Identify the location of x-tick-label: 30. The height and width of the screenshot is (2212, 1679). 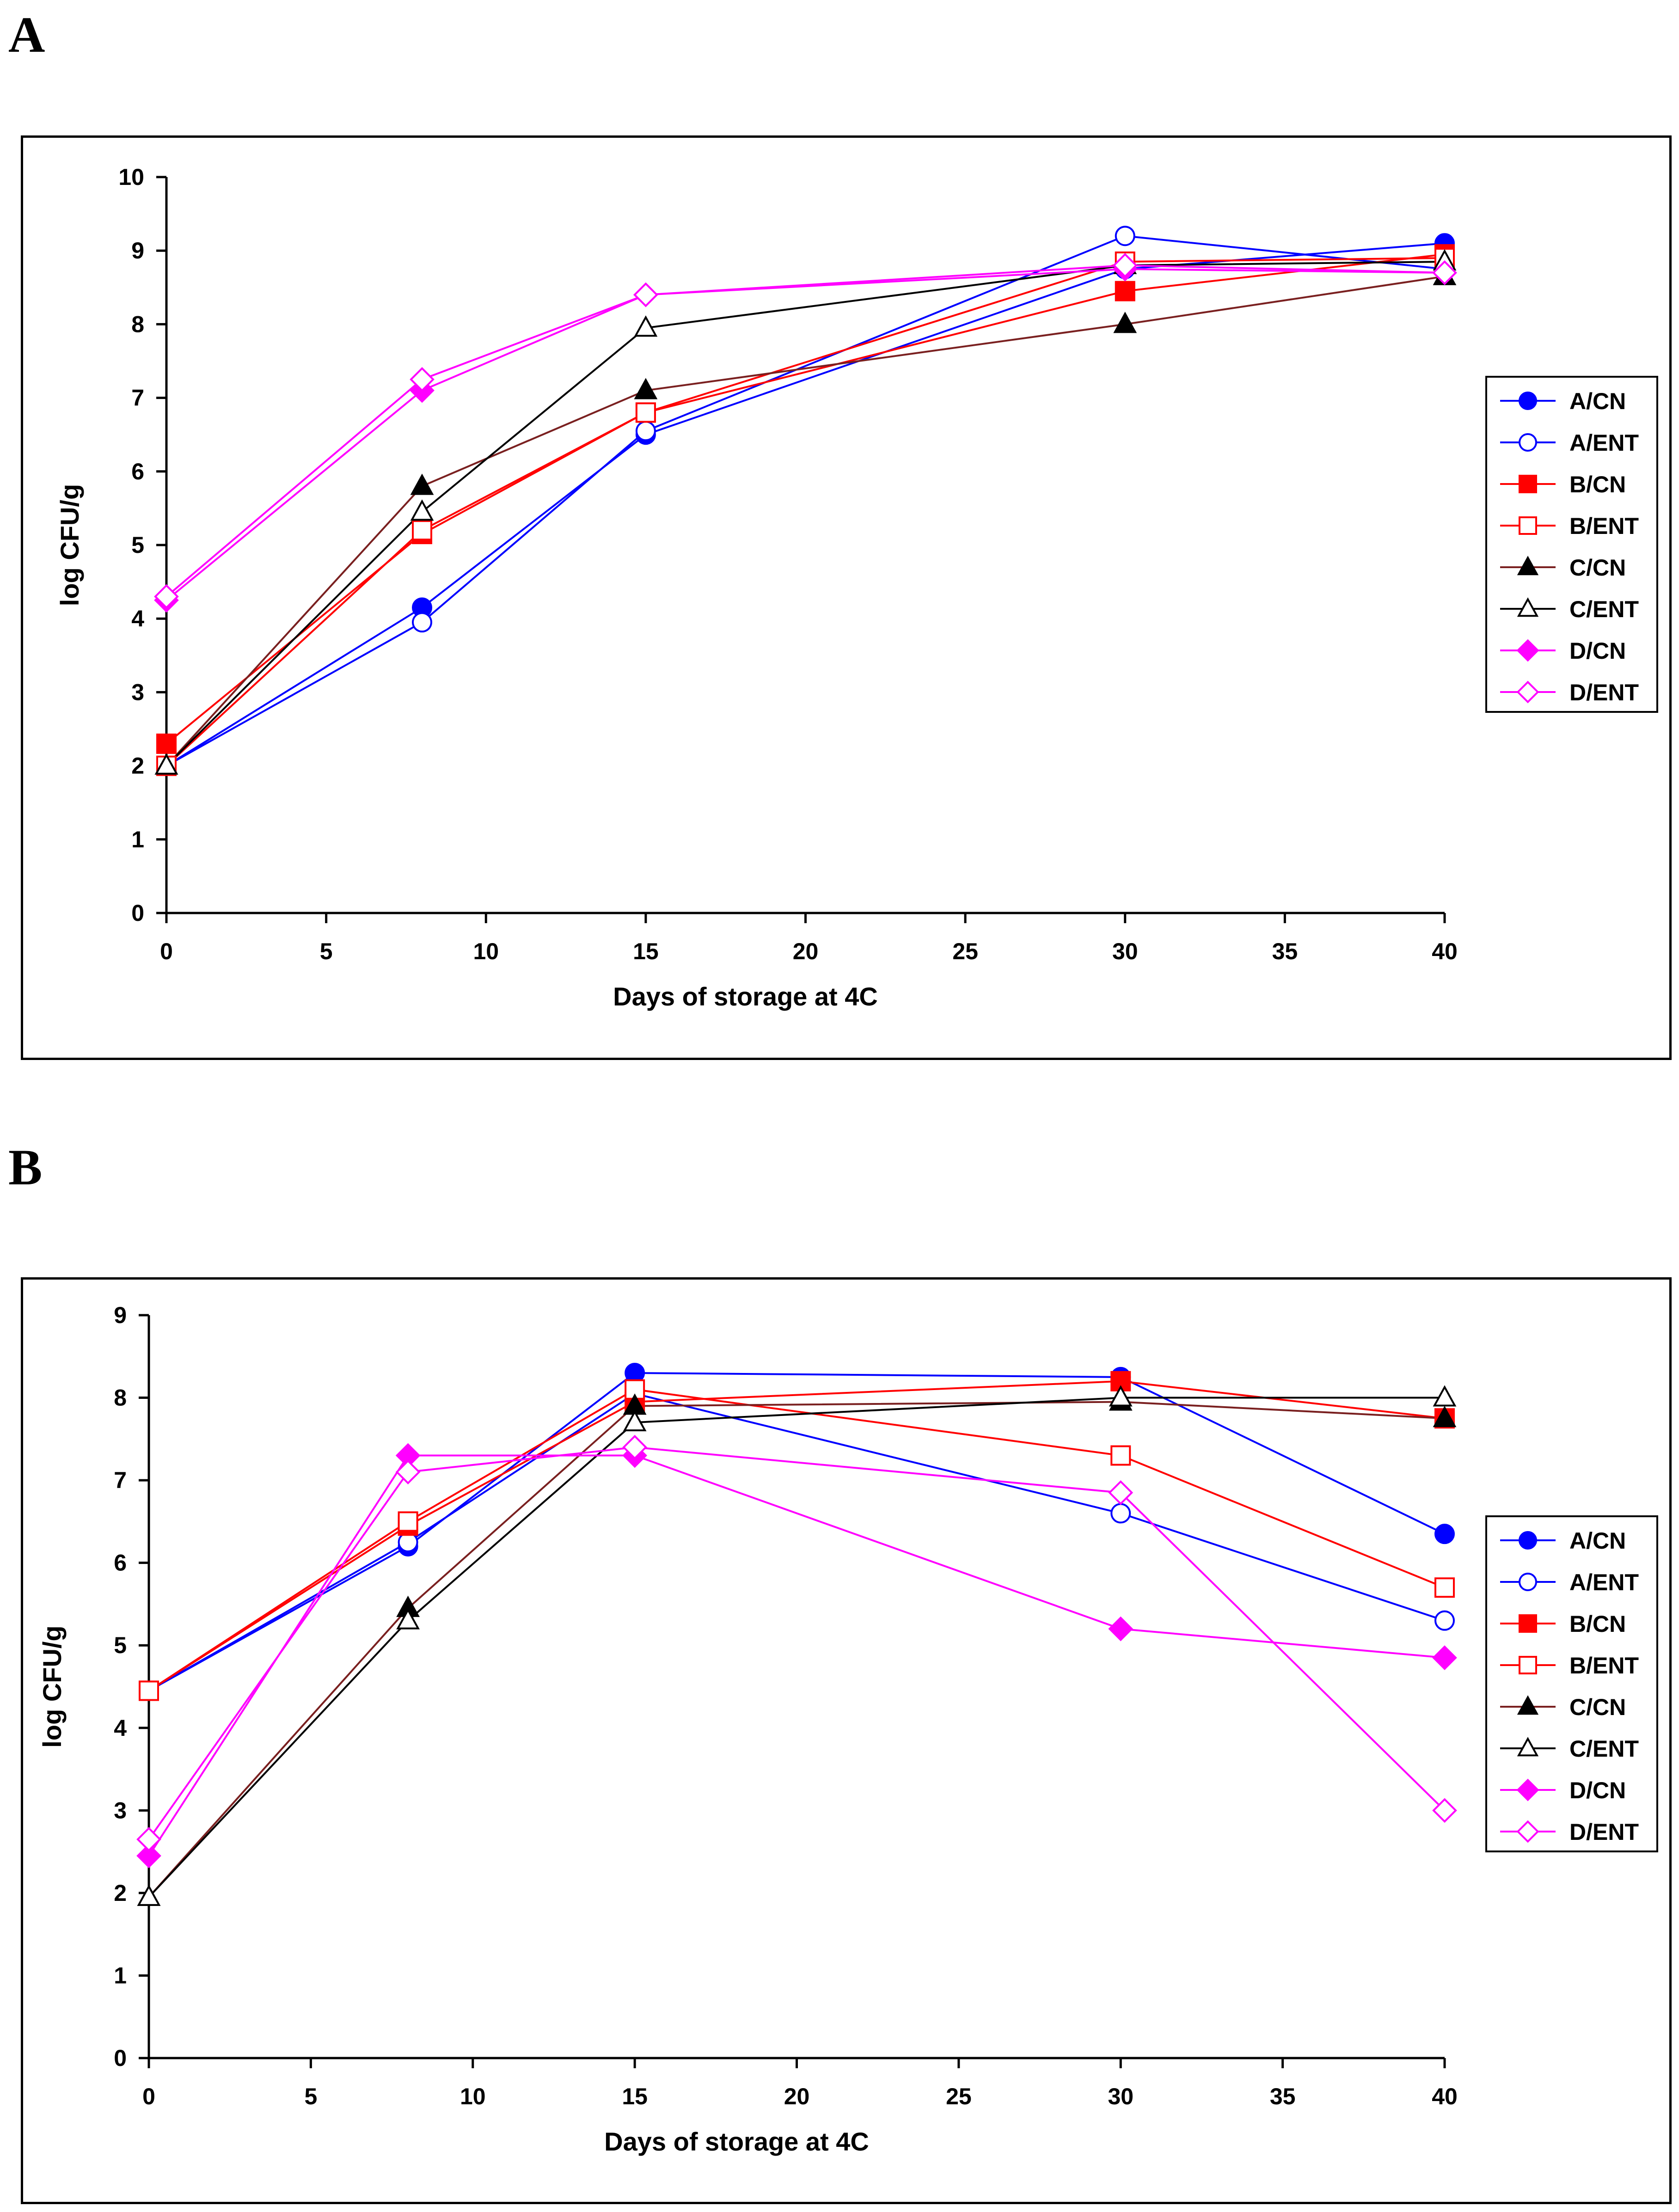
(1121, 2096).